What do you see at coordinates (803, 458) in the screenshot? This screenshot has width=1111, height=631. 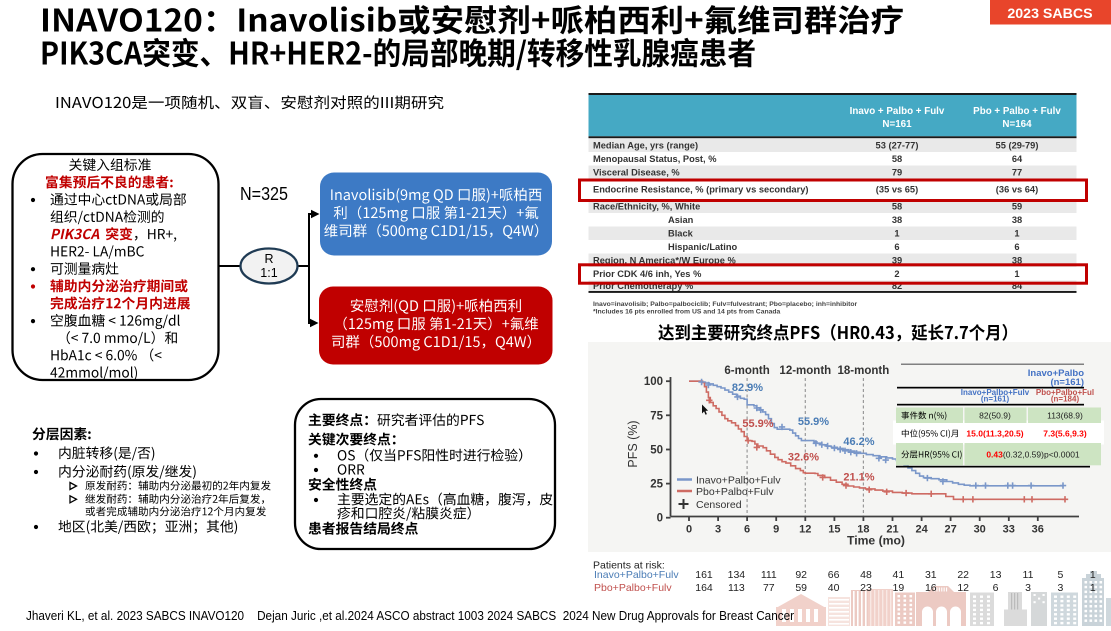 I see `svg-text: 32.6%` at bounding box center [803, 458].